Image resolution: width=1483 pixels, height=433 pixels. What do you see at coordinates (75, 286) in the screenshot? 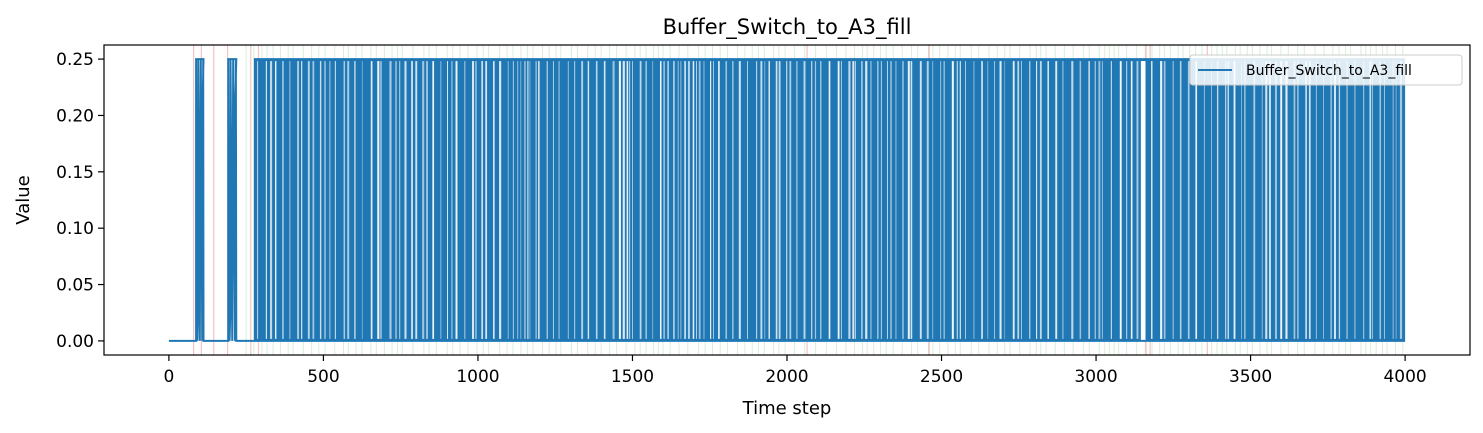
I see `y-tick-label: 0.05` at bounding box center [75, 286].